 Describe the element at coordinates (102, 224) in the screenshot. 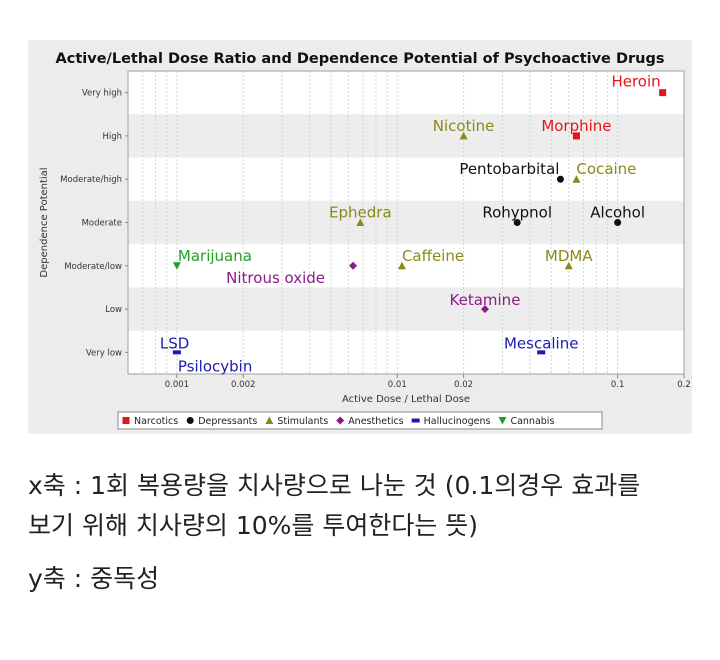

I see `y-tick-label: Moderate` at that location.